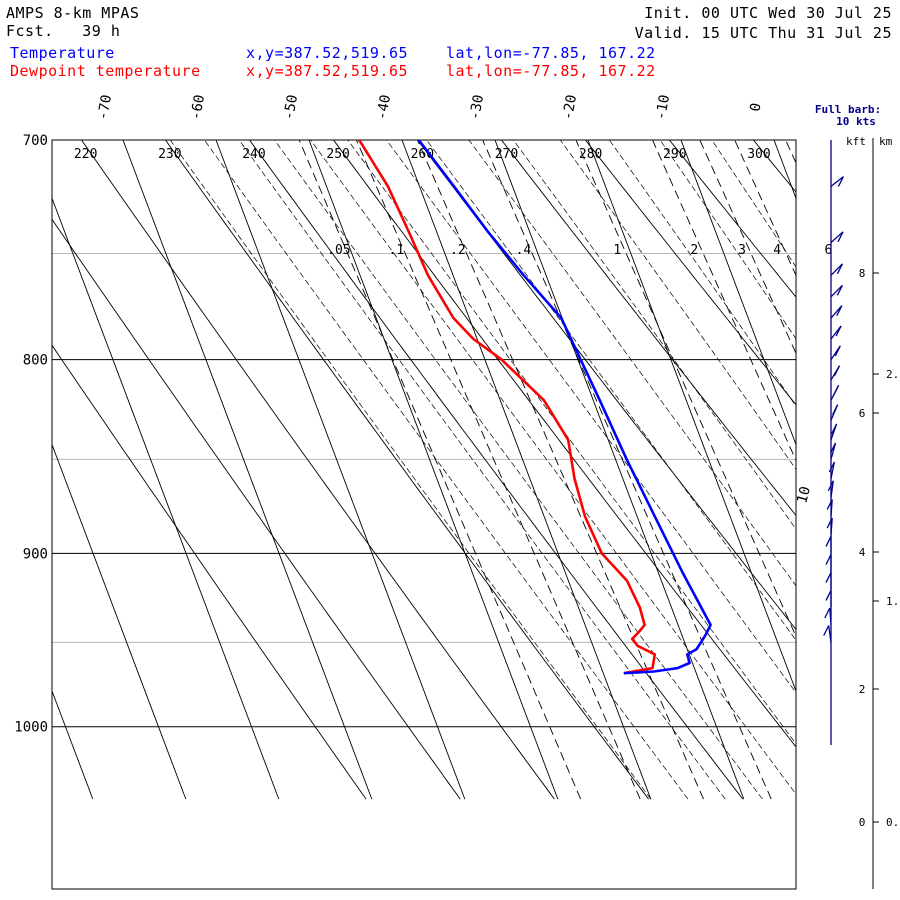 The width and height of the screenshot is (900, 900). Describe the element at coordinates (105, 71) in the screenshot. I see `dewpoint-legend: Dewpoint temperature` at that location.